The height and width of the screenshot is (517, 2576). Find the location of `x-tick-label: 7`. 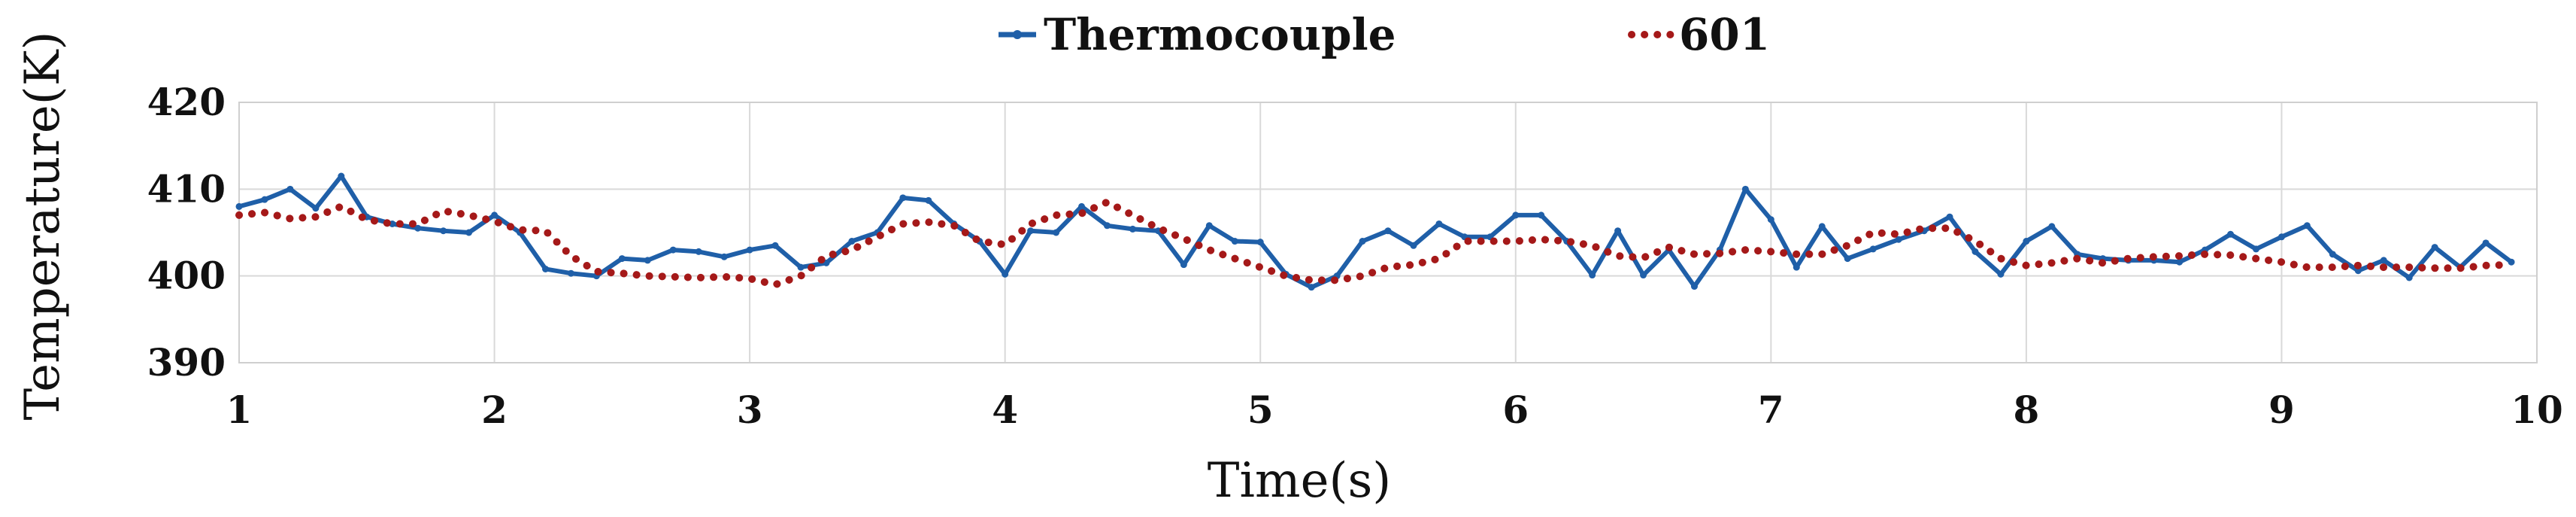

x-tick-label: 7 is located at coordinates (1771, 410).